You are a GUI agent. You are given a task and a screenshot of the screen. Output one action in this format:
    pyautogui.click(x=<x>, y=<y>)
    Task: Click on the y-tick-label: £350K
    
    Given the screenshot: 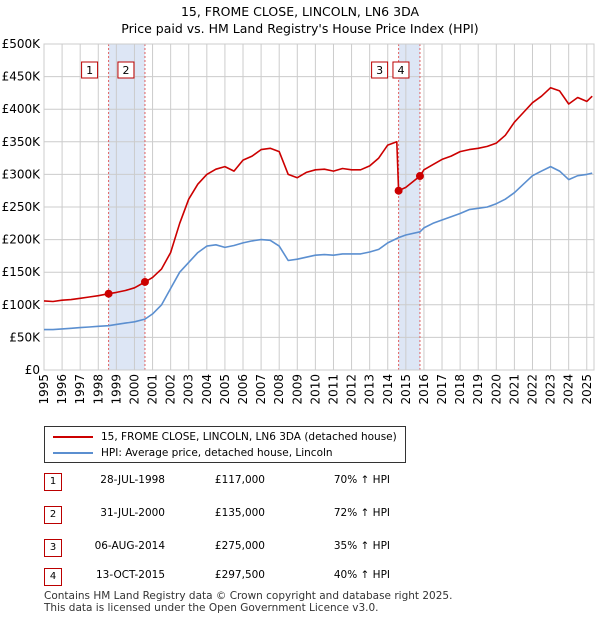 What is the action you would take?
    pyautogui.click(x=22, y=142)
    